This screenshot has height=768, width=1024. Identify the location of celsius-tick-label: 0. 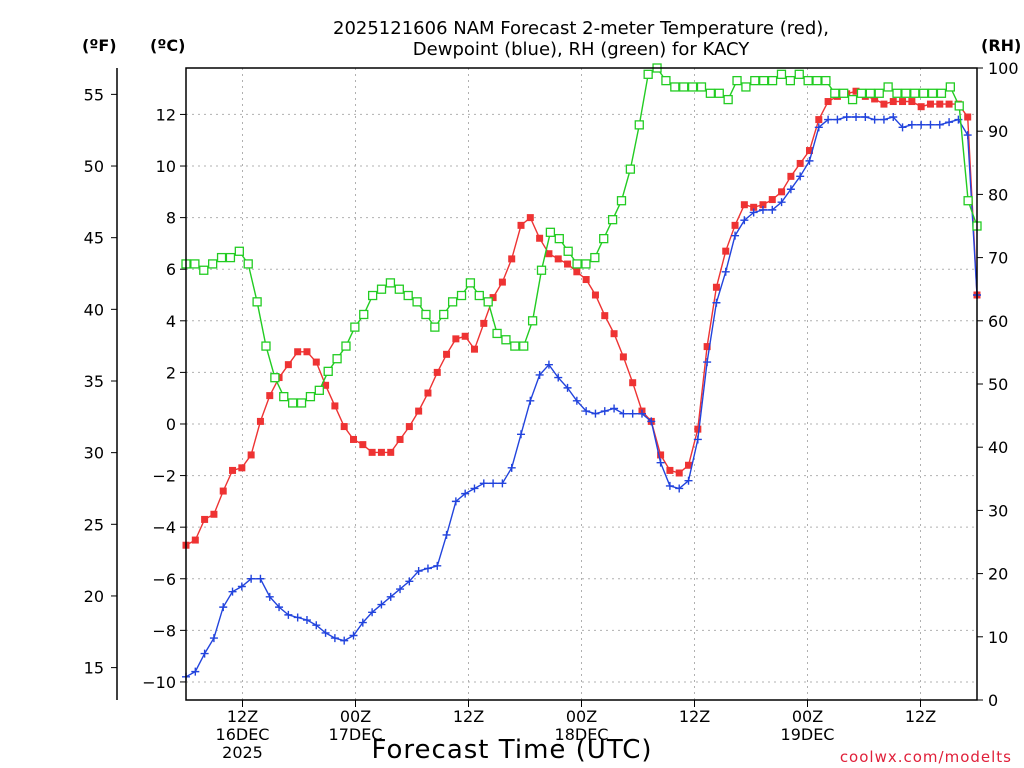
(171, 424).